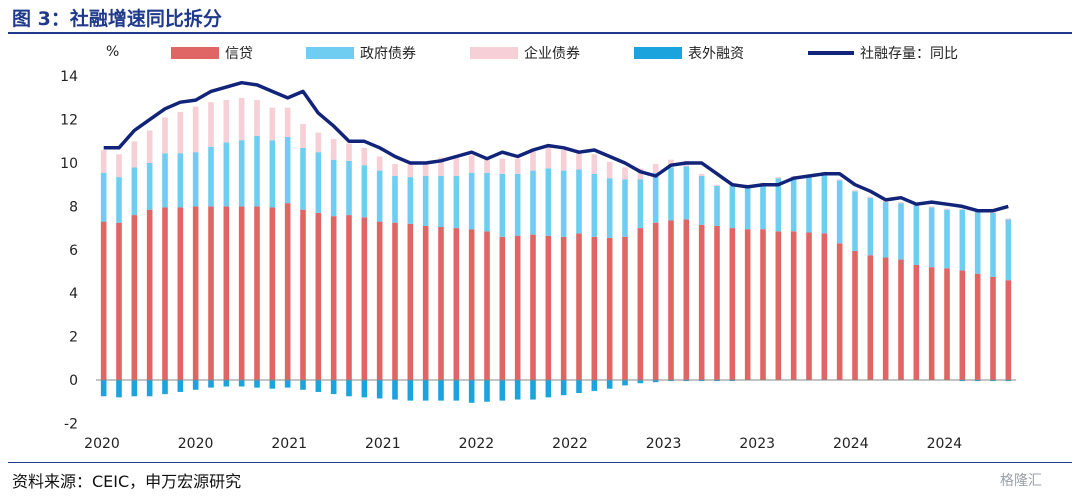  Describe the element at coordinates (909, 54) in the screenshot. I see `legend-label-stock-growth: 社融存量：同比` at that location.